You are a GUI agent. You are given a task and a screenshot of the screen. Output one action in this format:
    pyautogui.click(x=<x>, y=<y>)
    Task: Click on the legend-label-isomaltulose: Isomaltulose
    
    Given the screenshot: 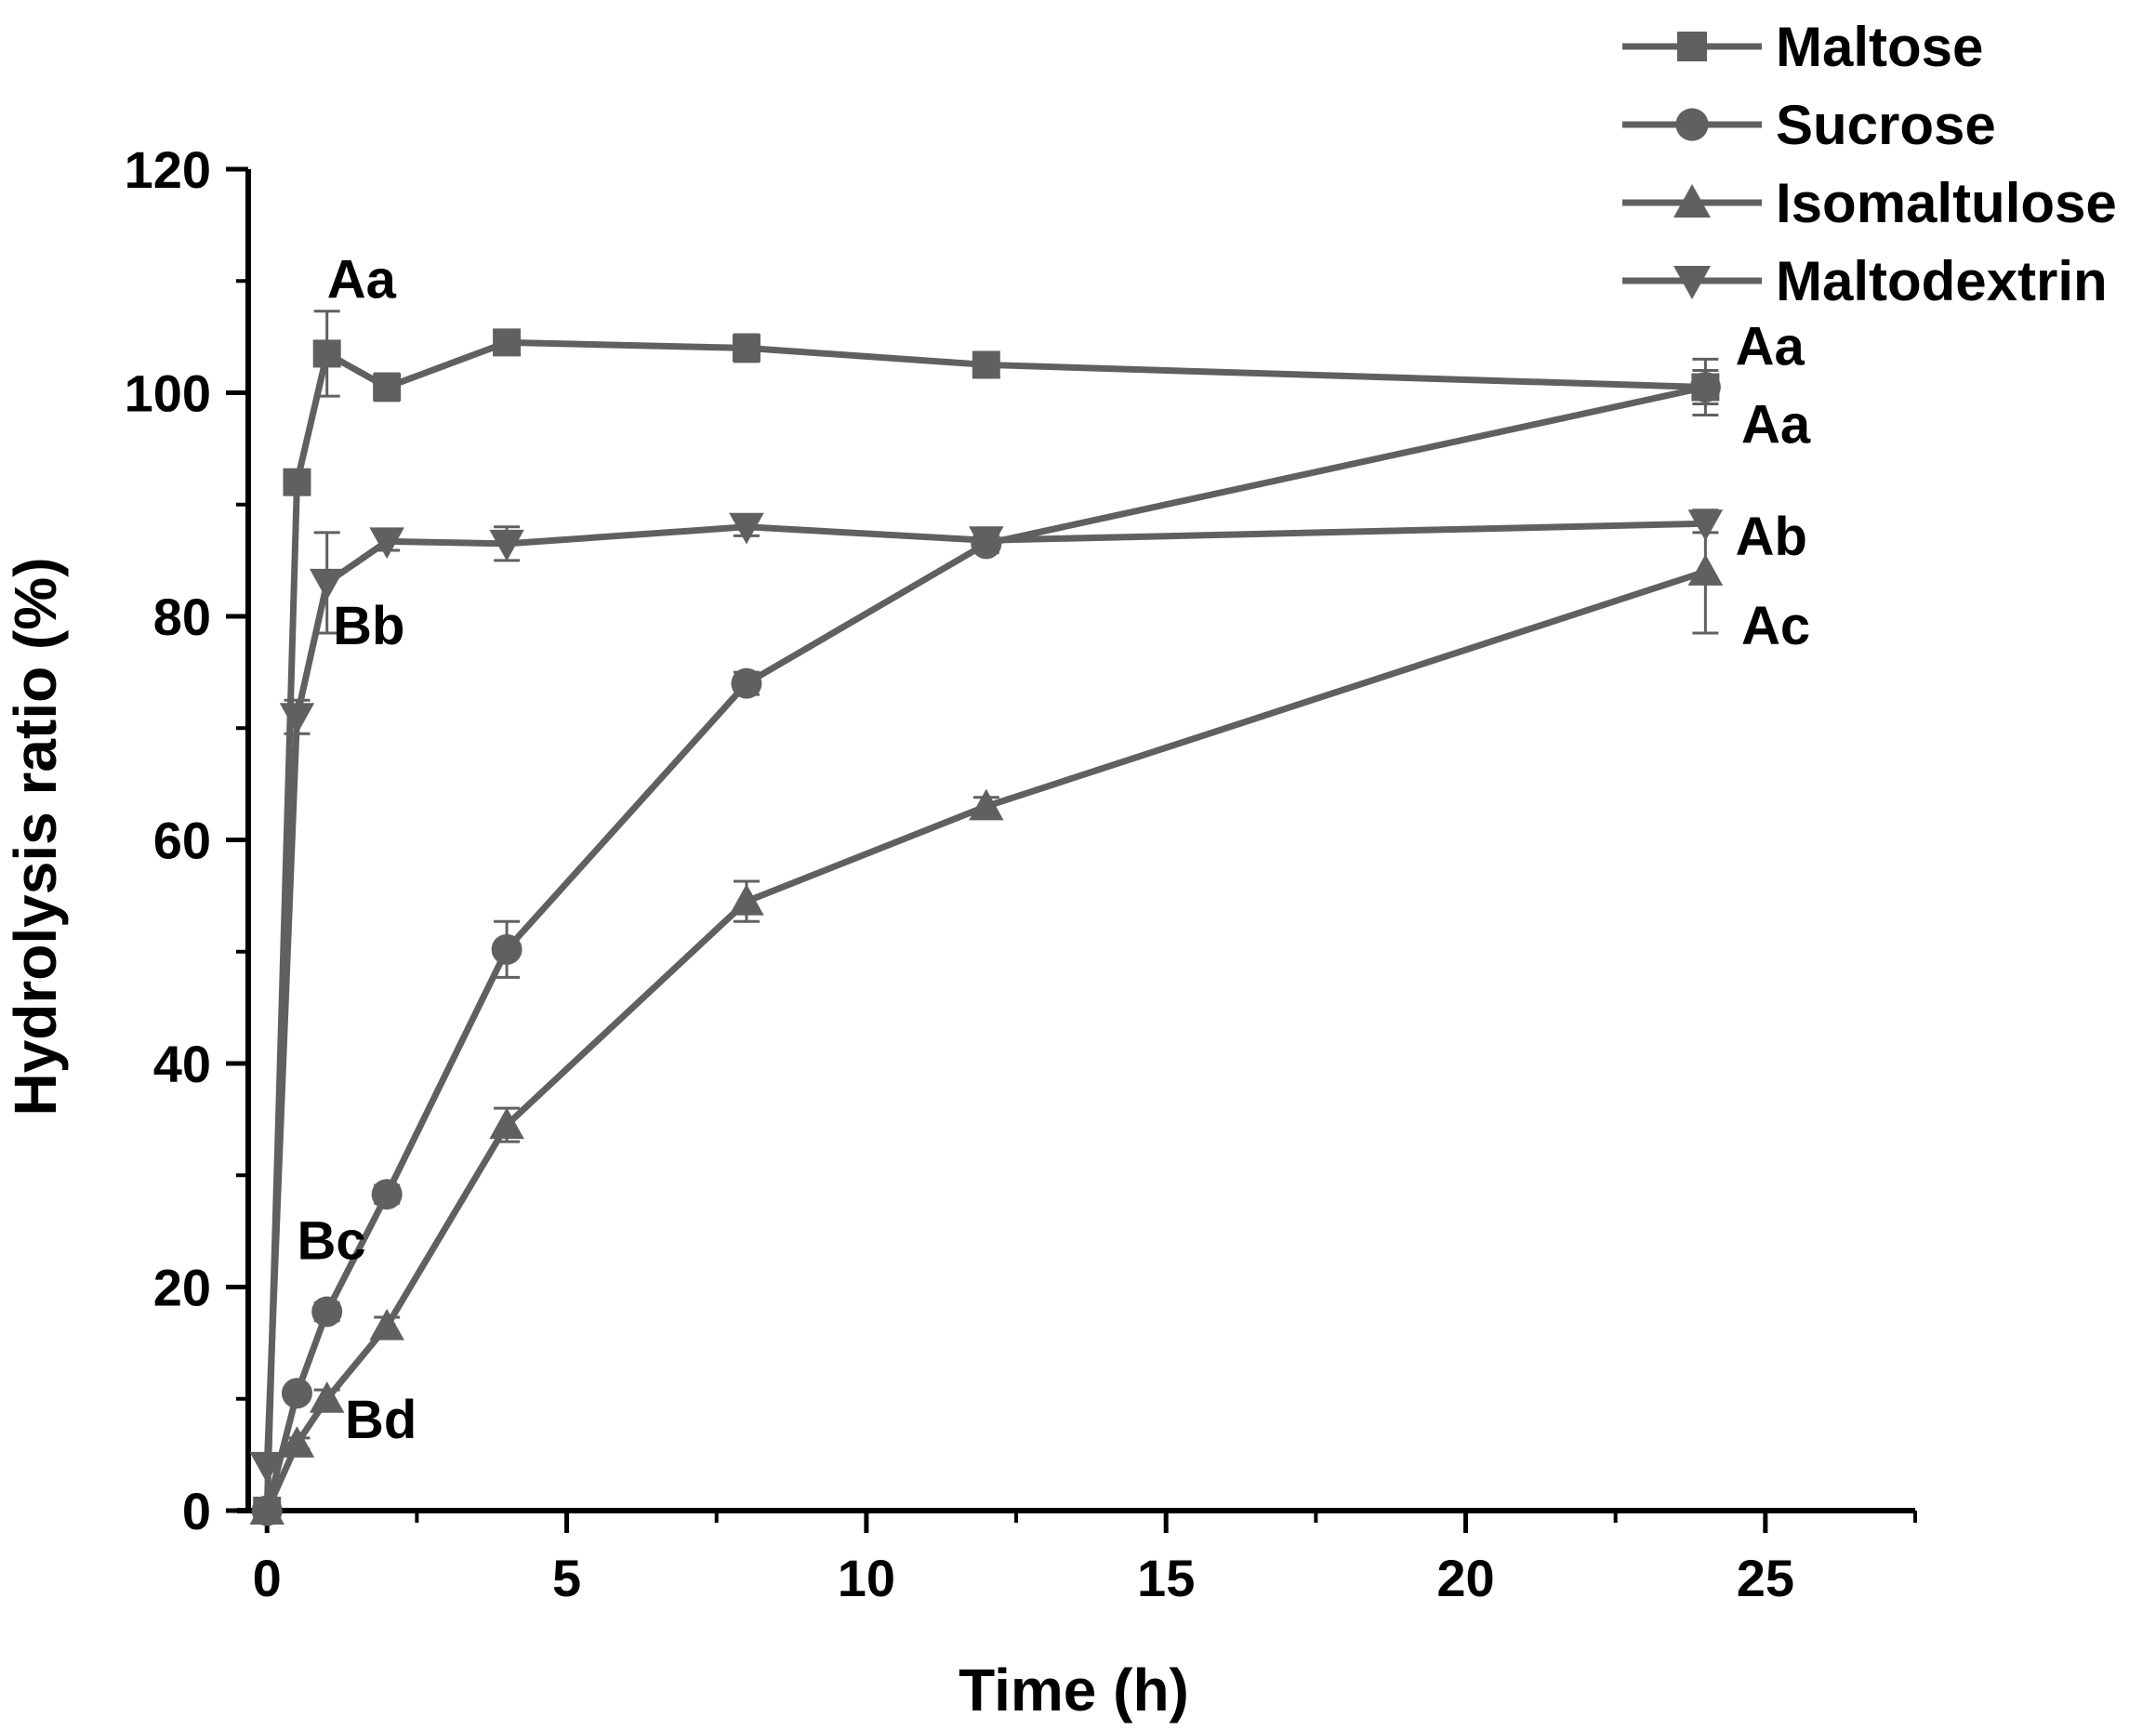 What is the action you would take?
    pyautogui.click(x=1946, y=203)
    